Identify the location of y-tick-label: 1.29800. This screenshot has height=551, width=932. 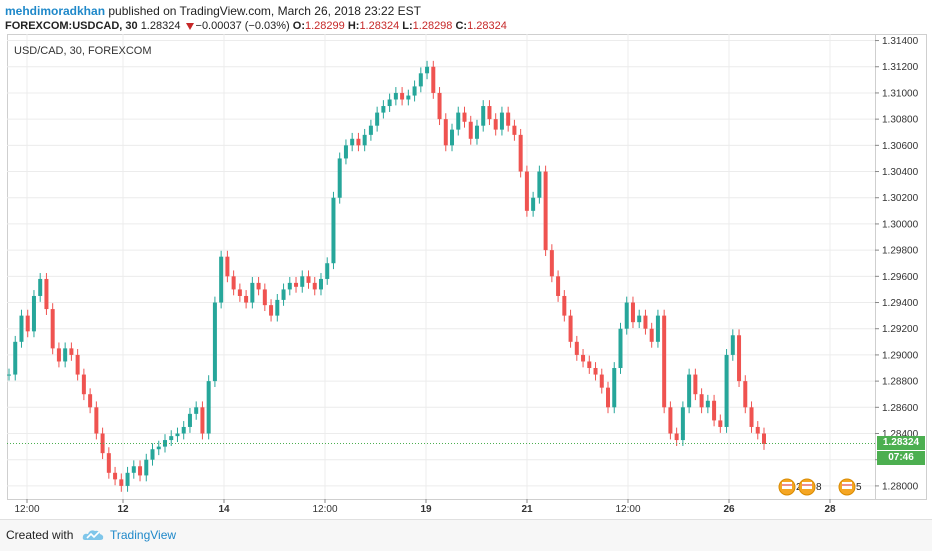
(900, 251).